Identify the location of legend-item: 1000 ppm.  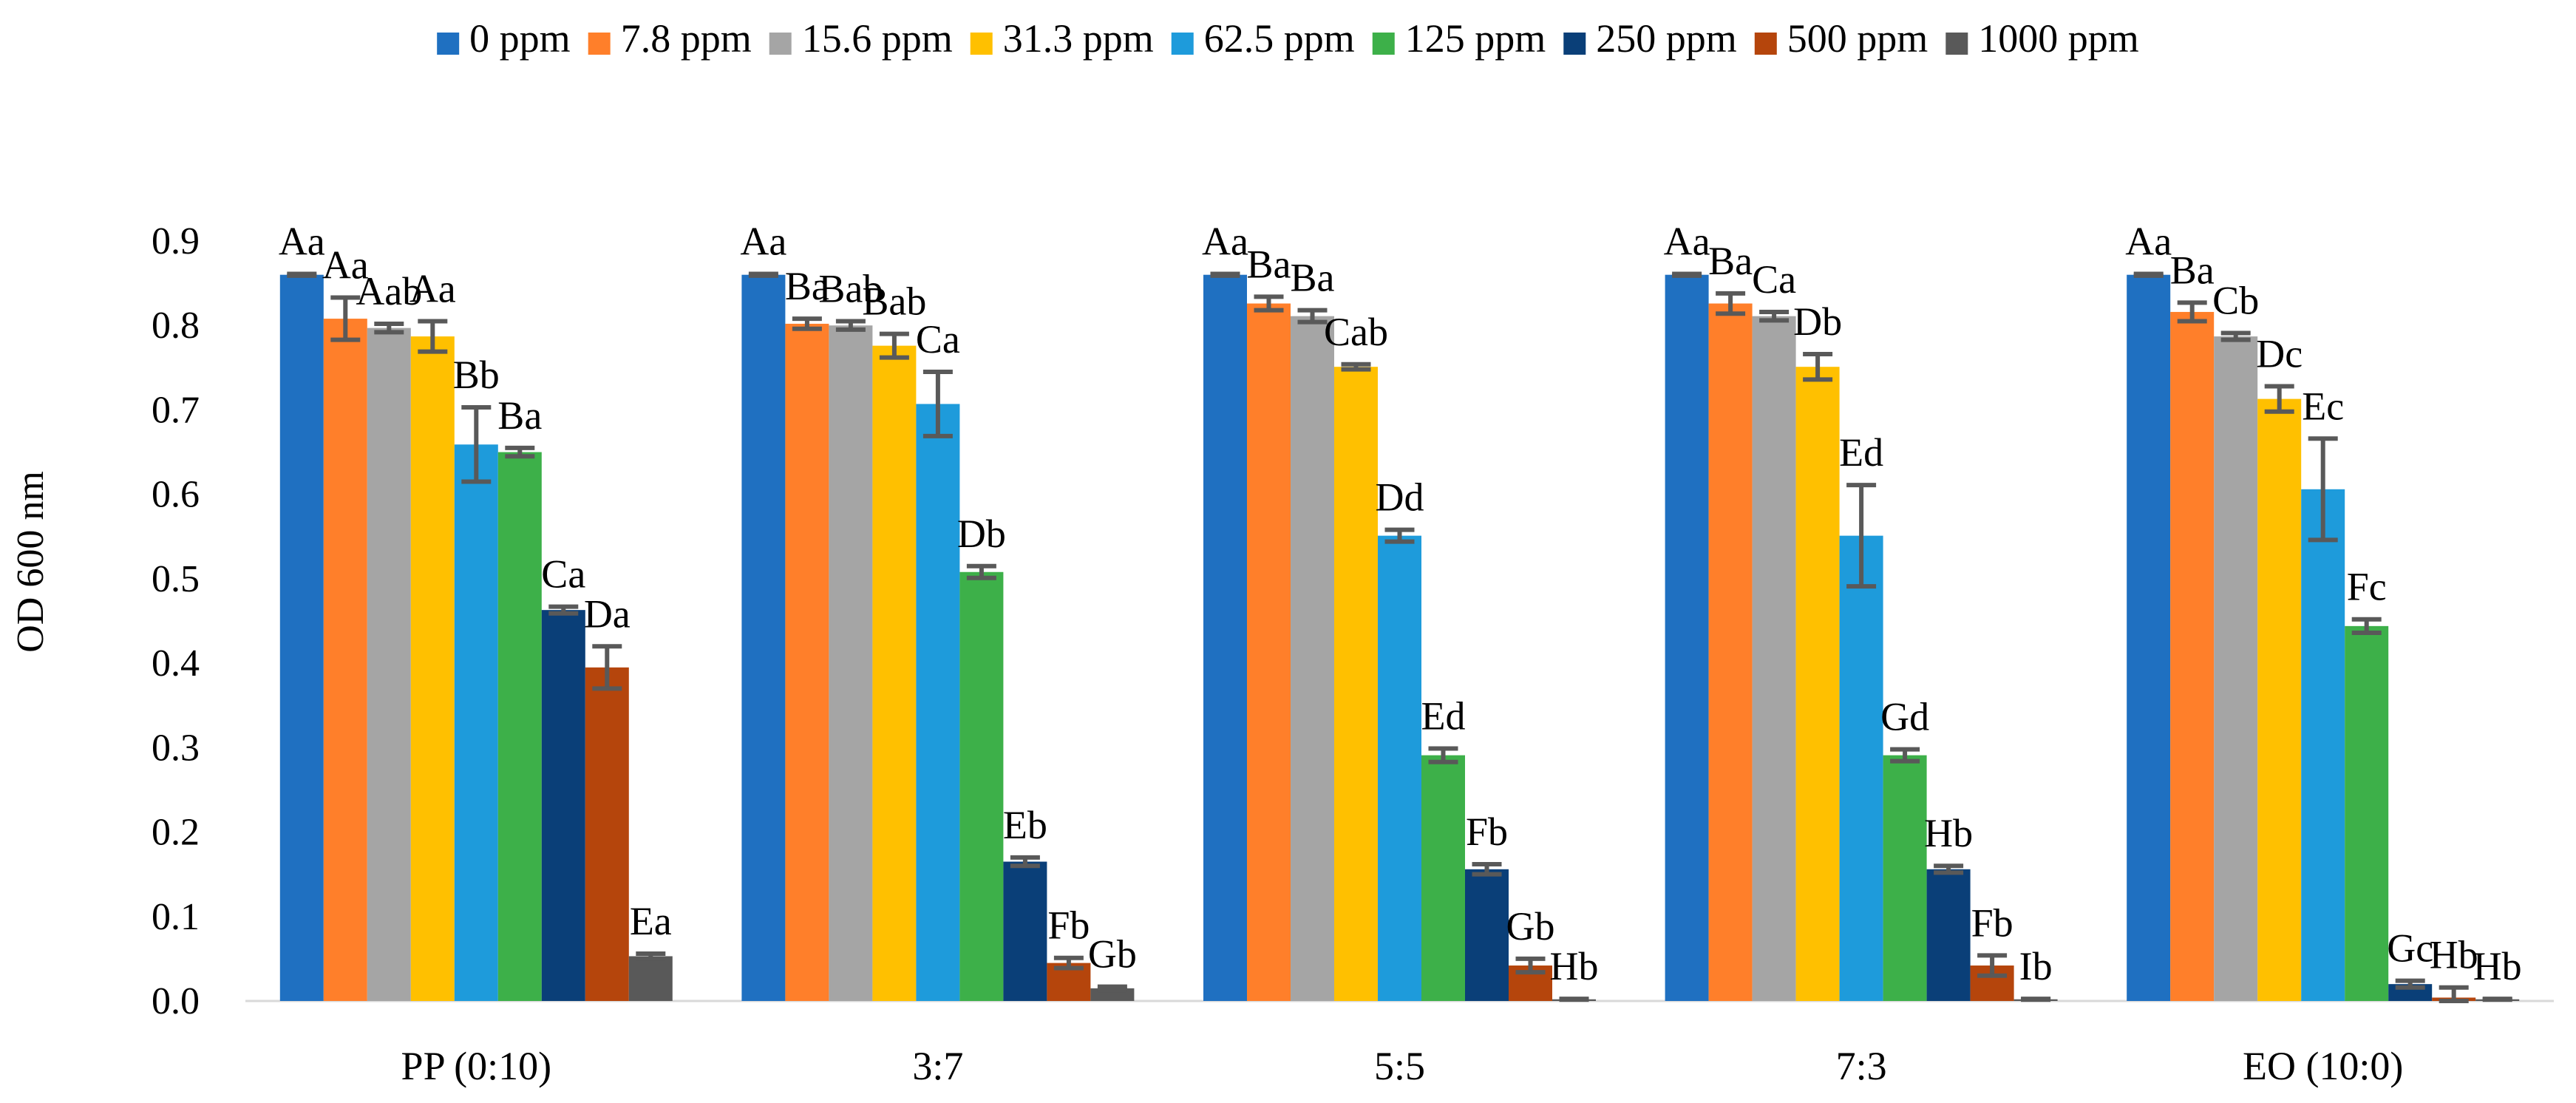
(2042, 38).